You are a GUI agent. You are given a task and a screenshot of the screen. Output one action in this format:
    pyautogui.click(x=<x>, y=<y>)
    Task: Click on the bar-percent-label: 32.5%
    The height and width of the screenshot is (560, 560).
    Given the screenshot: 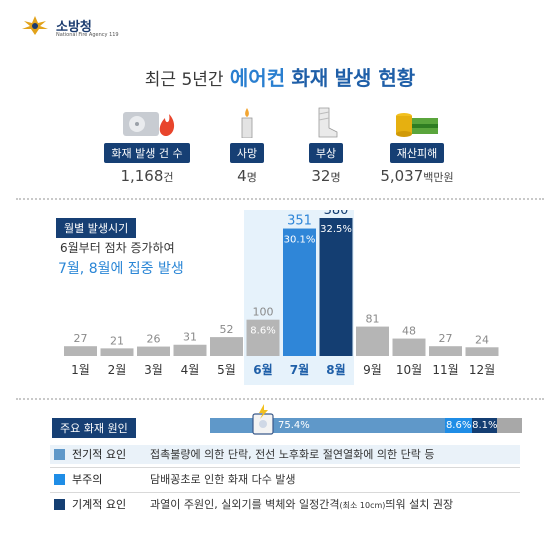 What is the action you would take?
    pyautogui.click(x=336, y=229)
    